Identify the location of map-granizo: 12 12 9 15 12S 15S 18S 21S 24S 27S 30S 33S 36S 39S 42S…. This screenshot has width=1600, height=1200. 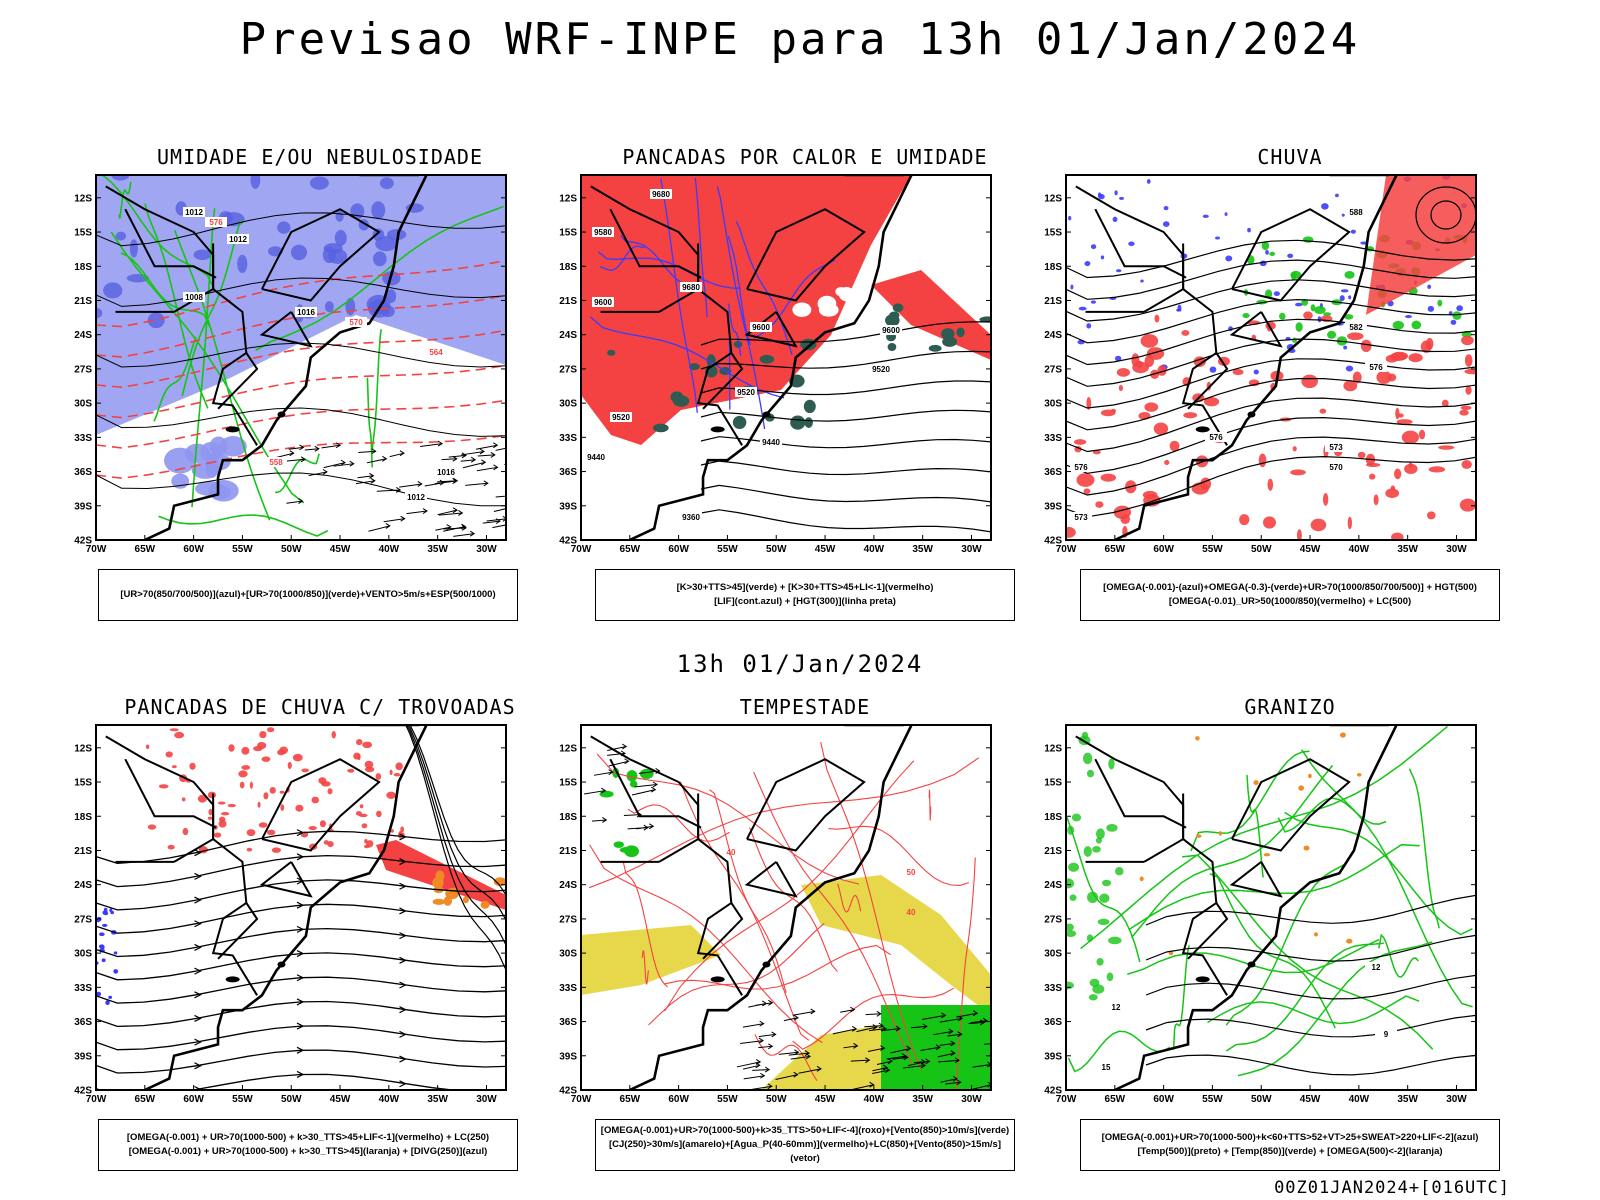
(1260, 914).